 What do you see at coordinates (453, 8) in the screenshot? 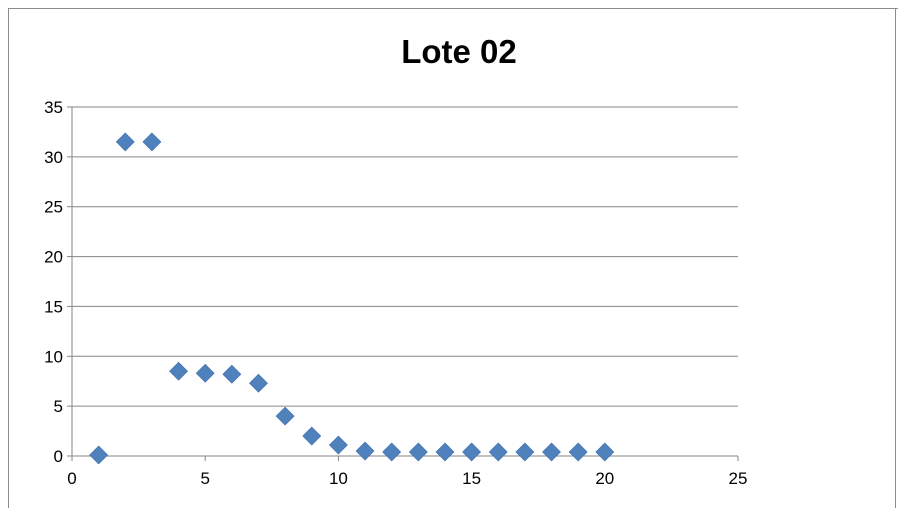
I see `chart-border-top` at bounding box center [453, 8].